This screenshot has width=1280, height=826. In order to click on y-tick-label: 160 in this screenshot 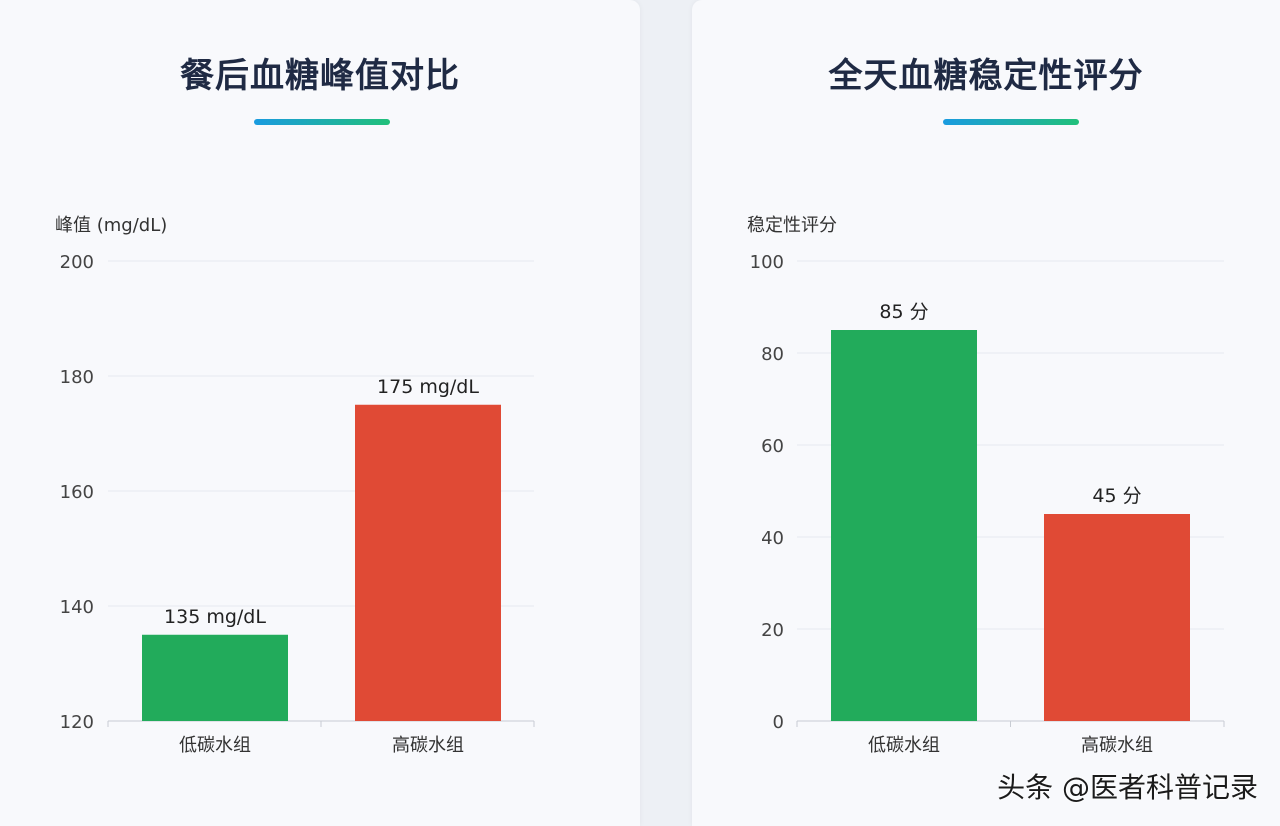, I will do `click(77, 492)`.